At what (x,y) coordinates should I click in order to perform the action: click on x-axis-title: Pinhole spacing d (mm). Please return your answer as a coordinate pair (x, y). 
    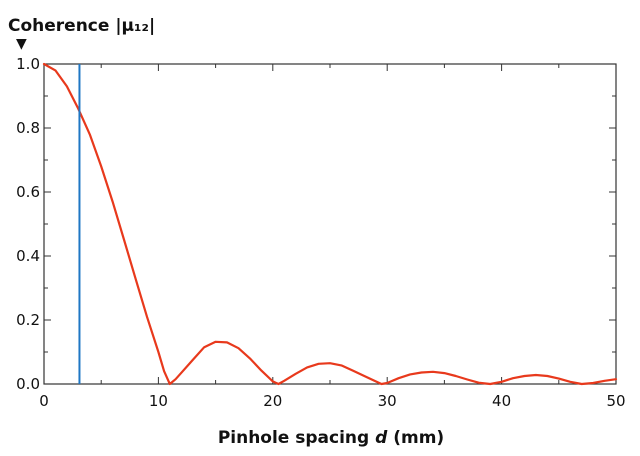
    Looking at the image, I should click on (331, 438).